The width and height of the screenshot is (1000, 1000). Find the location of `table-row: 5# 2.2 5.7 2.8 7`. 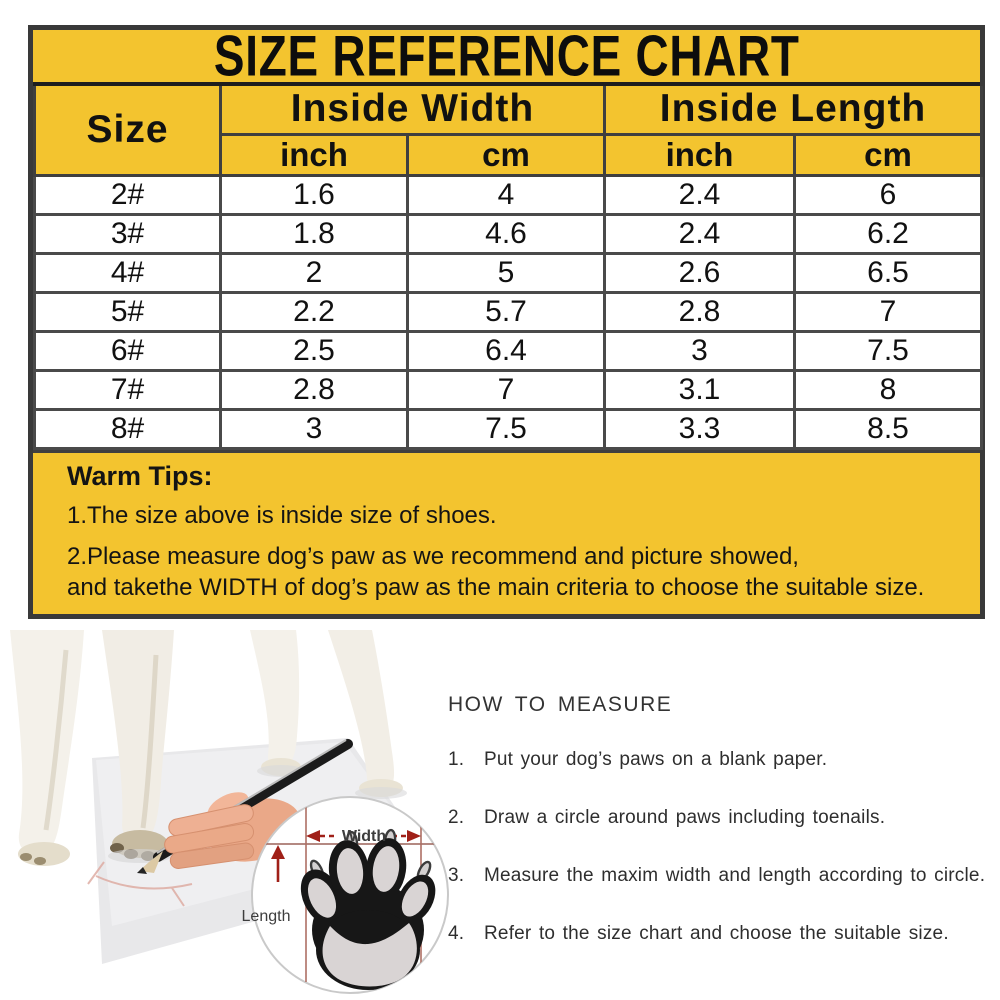

table-row: 5# 2.2 5.7 2.8 7 is located at coordinates (508, 311).